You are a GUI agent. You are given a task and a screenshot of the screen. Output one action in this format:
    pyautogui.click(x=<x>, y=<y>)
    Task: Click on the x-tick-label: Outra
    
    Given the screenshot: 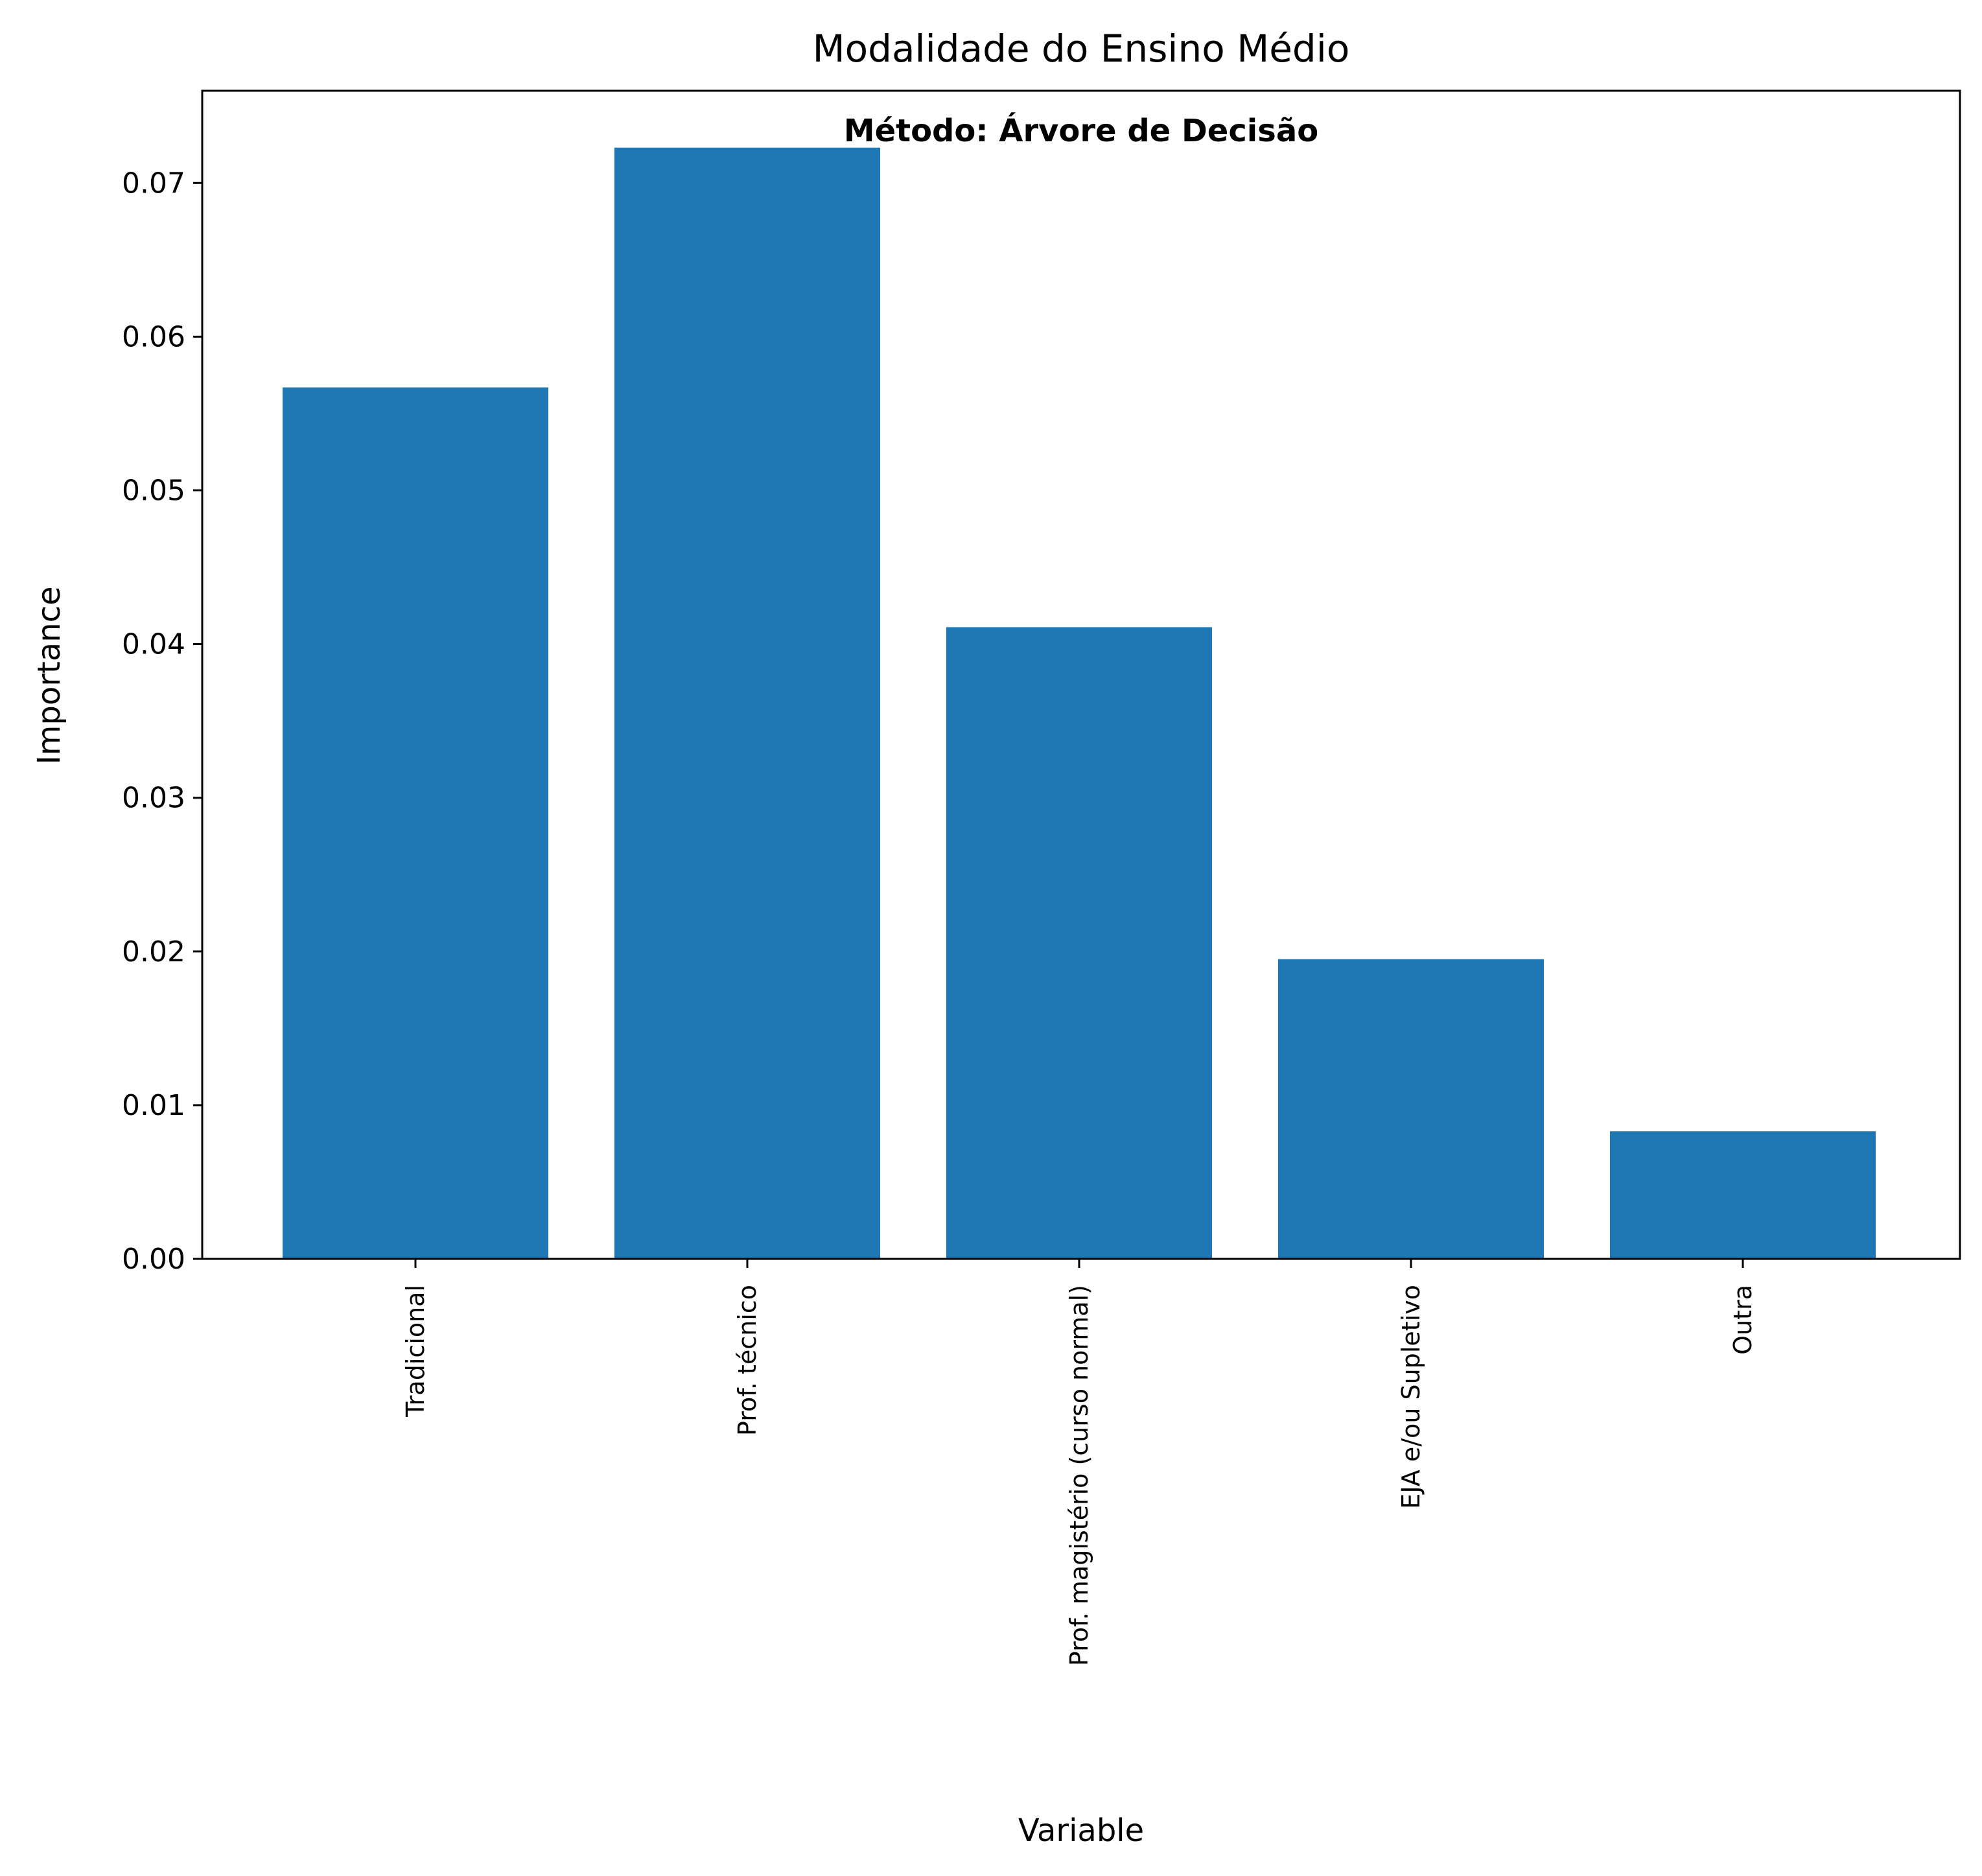 What is the action you would take?
    pyautogui.click(x=1743, y=1320)
    